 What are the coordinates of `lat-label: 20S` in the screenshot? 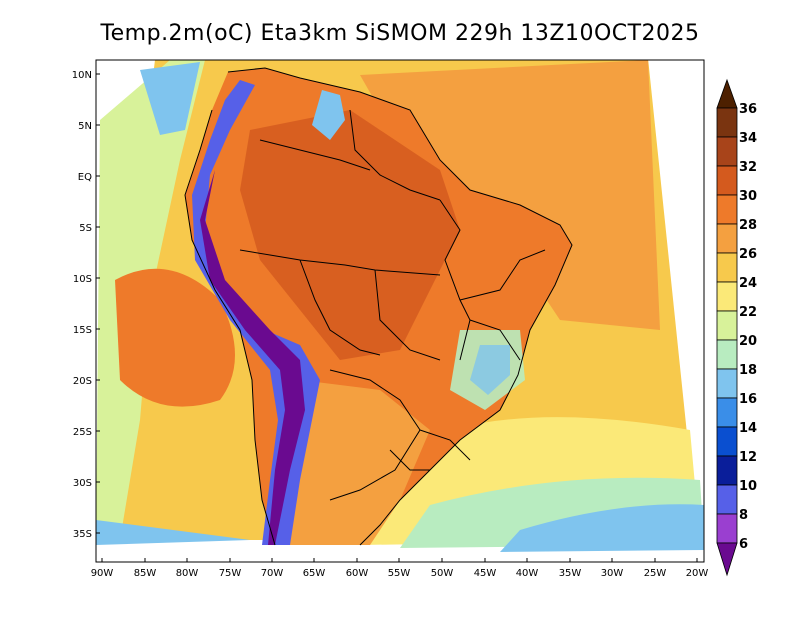 It's located at (82, 381).